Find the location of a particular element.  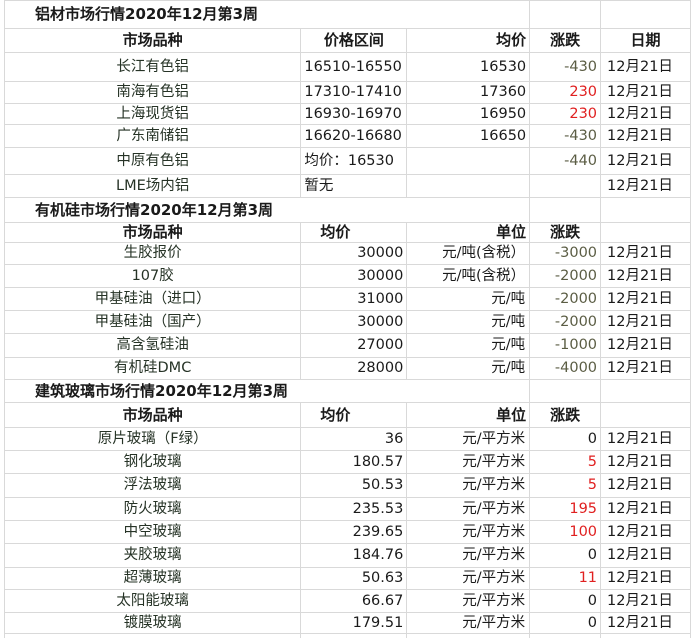

change-cell: -1000 is located at coordinates (565, 345).